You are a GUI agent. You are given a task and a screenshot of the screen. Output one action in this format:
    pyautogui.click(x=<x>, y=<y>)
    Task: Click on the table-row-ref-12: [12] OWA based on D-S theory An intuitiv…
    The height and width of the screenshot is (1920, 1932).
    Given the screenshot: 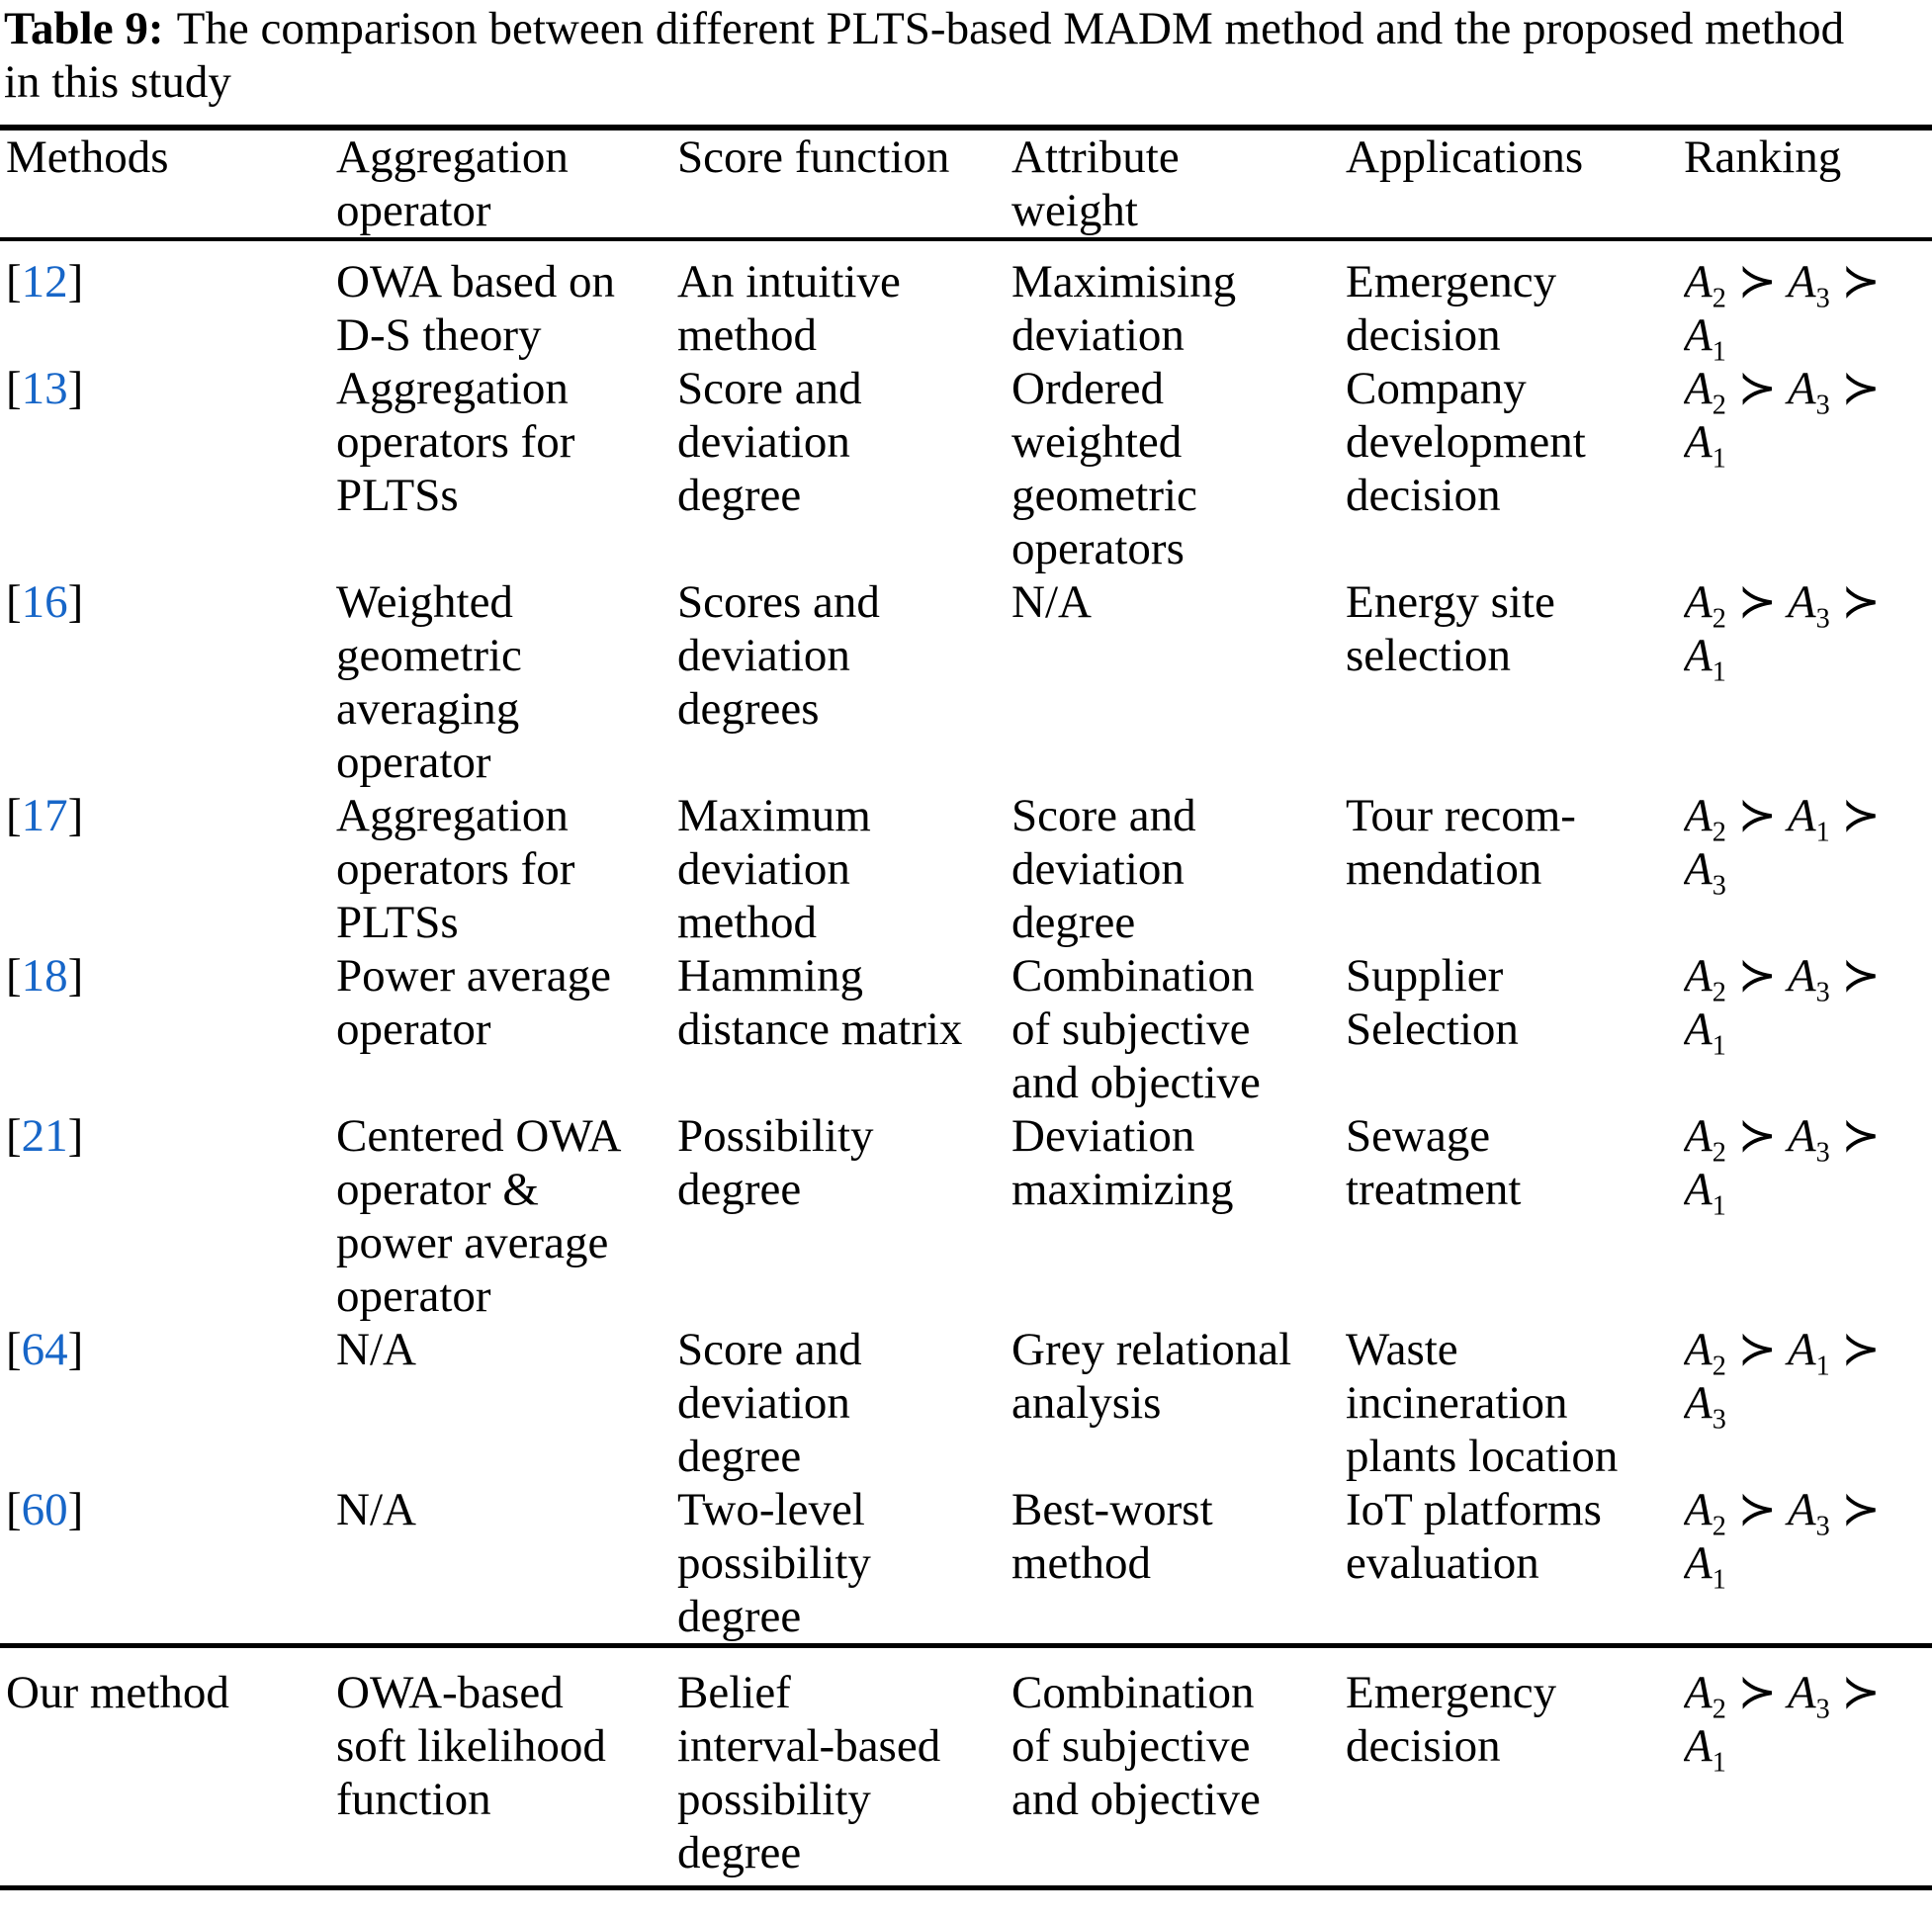 What is the action you would take?
    pyautogui.click(x=966, y=301)
    